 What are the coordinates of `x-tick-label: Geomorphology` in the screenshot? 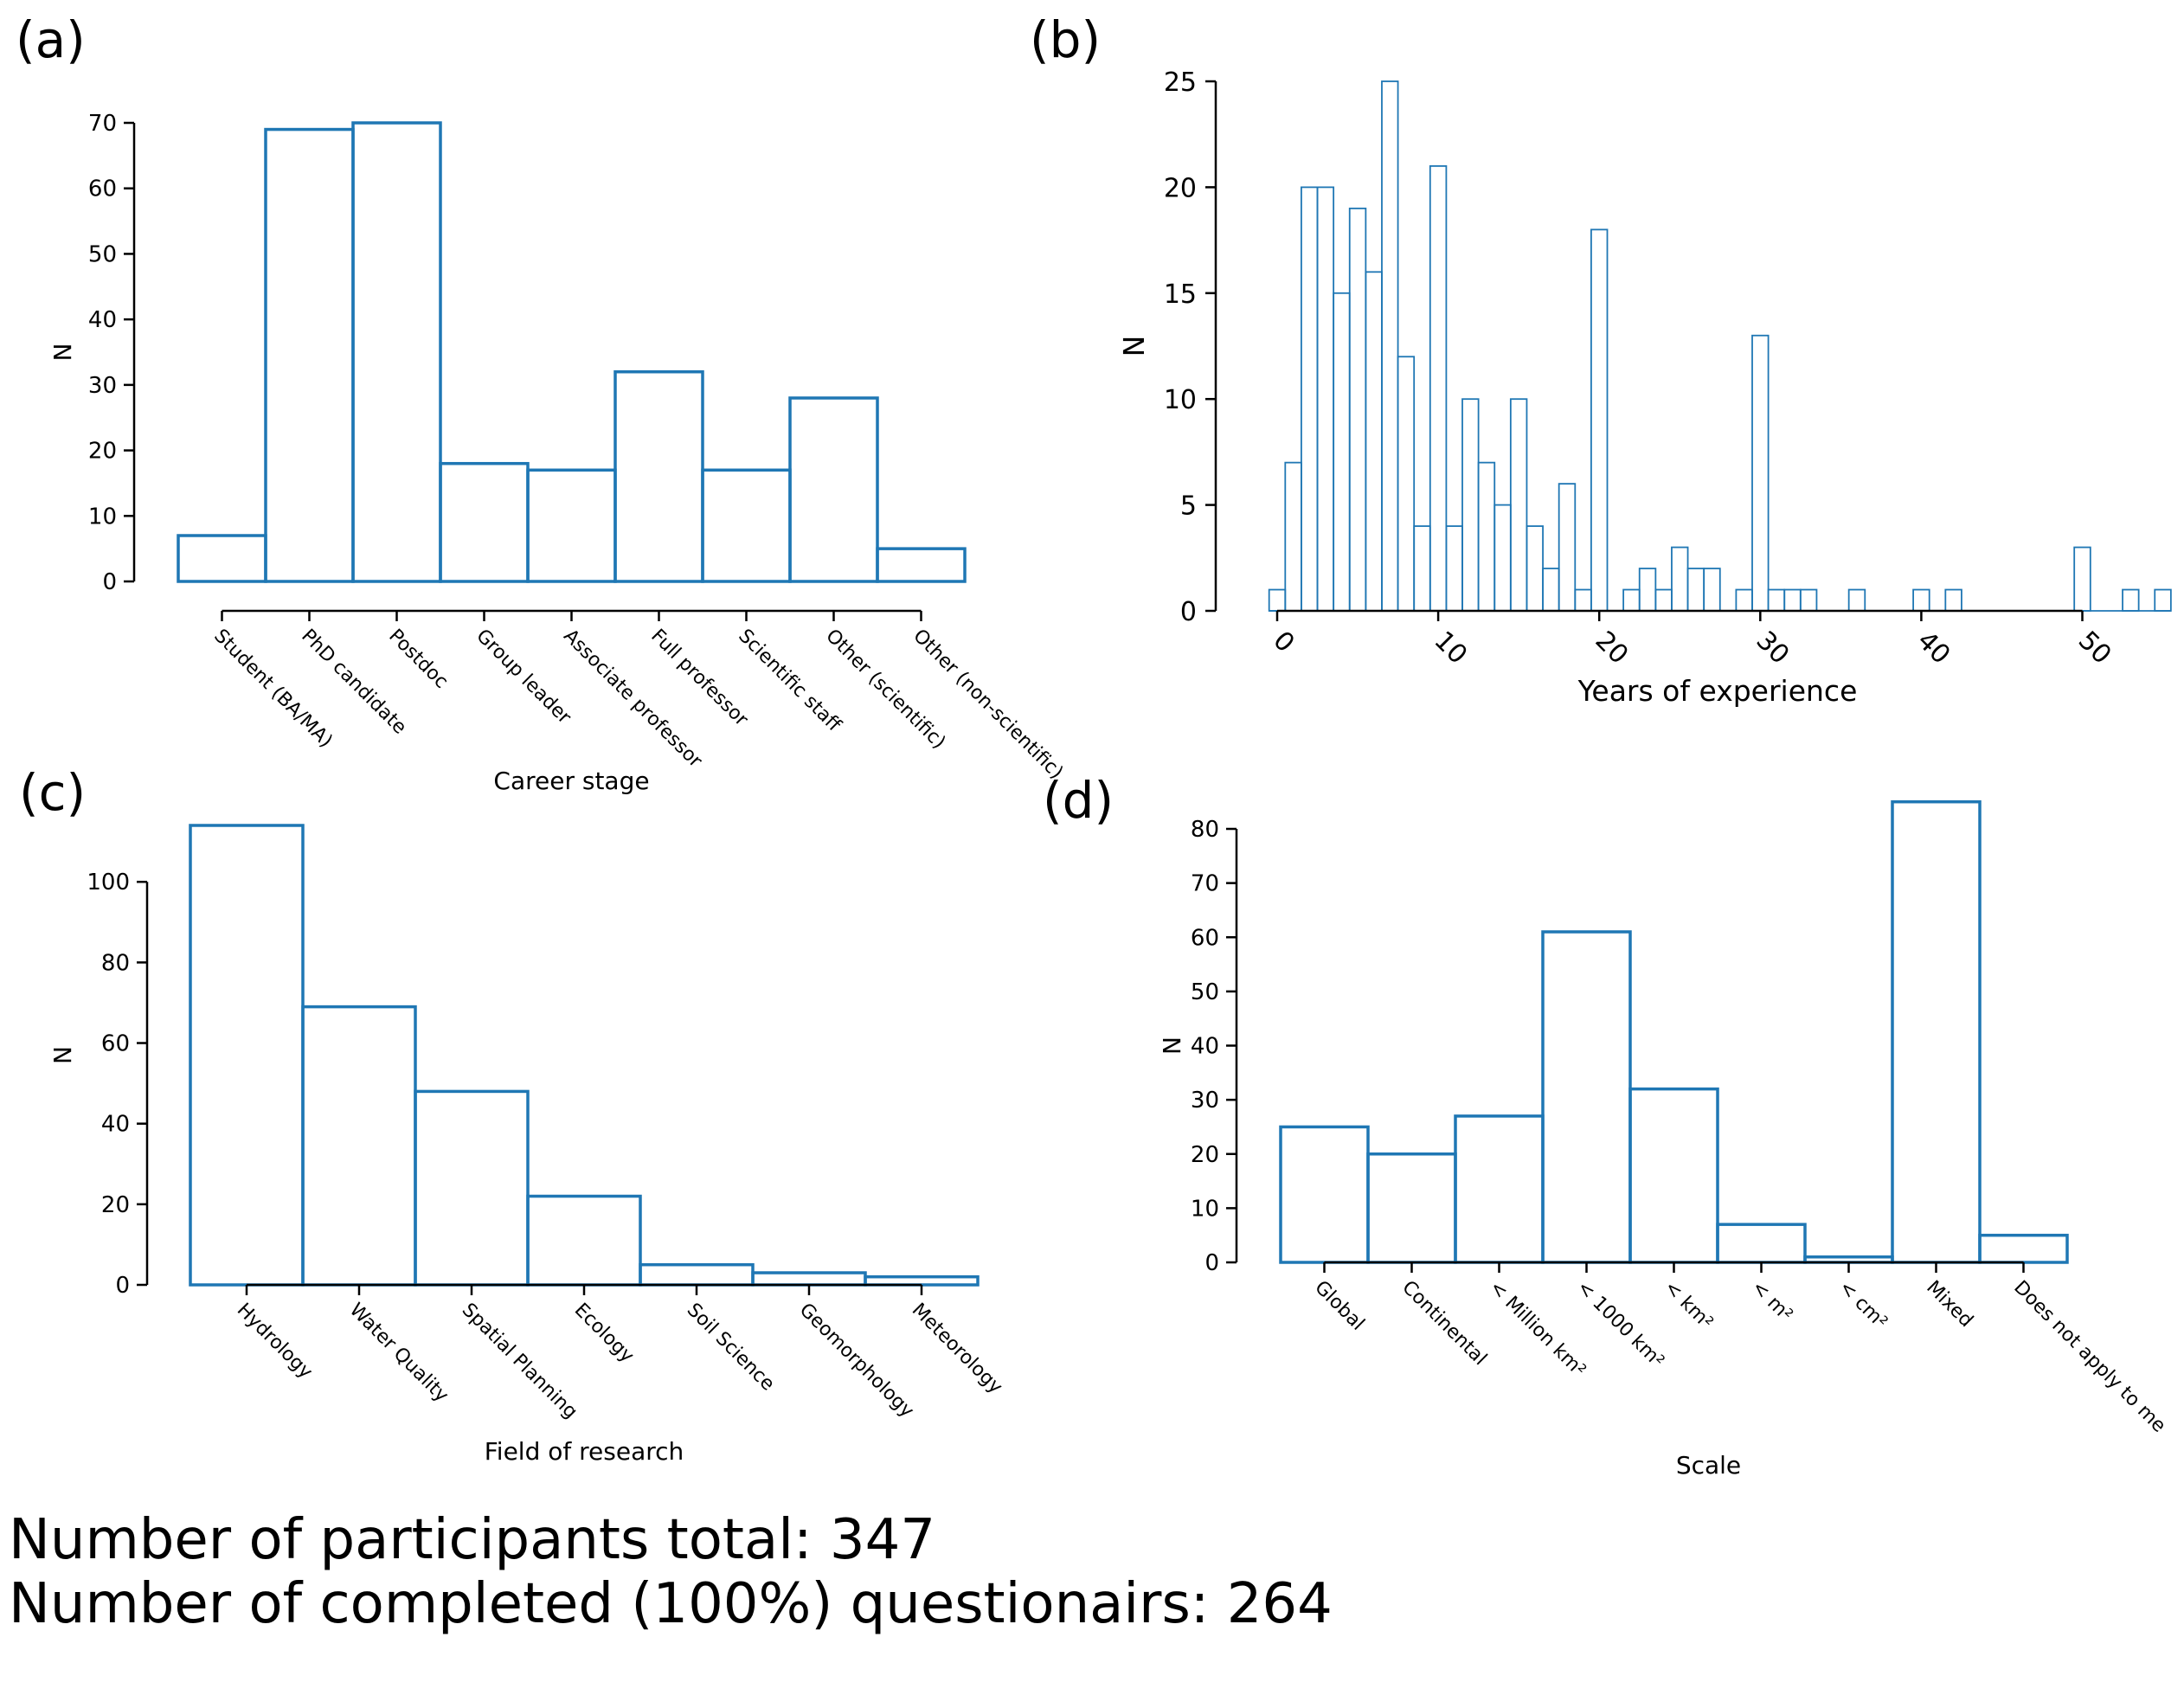 It's located at (856, 1361).